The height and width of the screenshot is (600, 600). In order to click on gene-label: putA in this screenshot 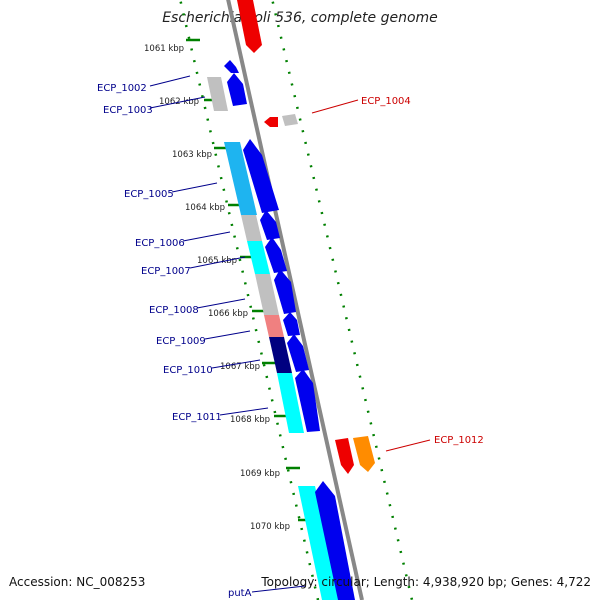, I will do `click(240, 593)`.